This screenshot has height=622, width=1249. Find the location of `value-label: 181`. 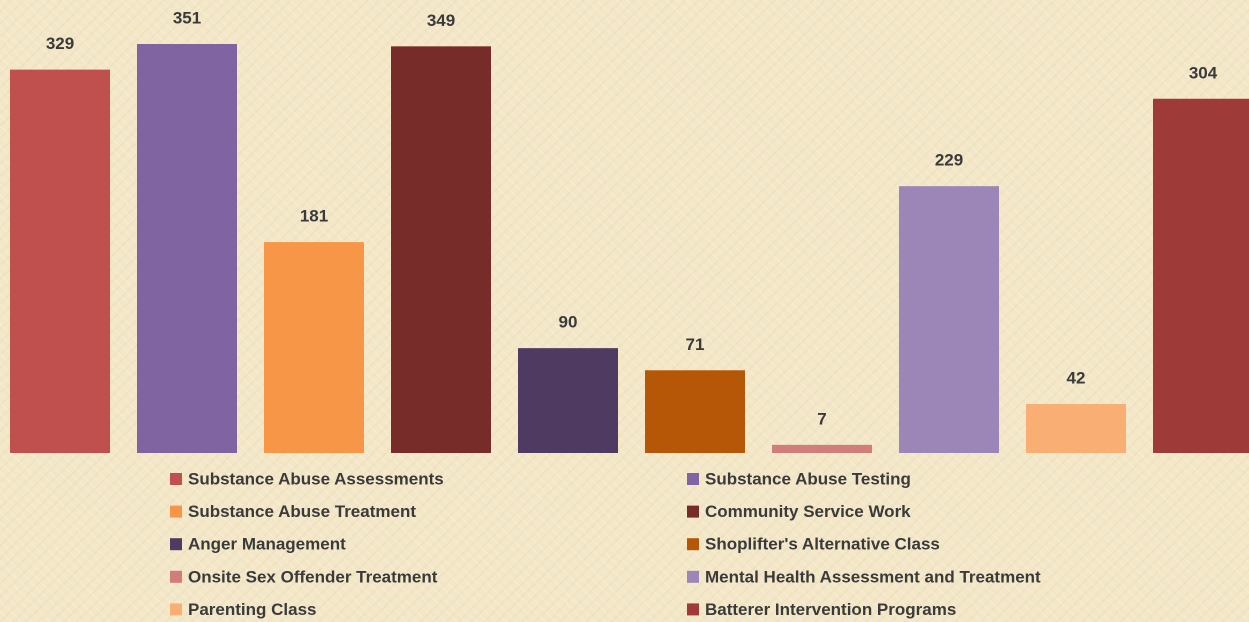

value-label: 181 is located at coordinates (314, 216).